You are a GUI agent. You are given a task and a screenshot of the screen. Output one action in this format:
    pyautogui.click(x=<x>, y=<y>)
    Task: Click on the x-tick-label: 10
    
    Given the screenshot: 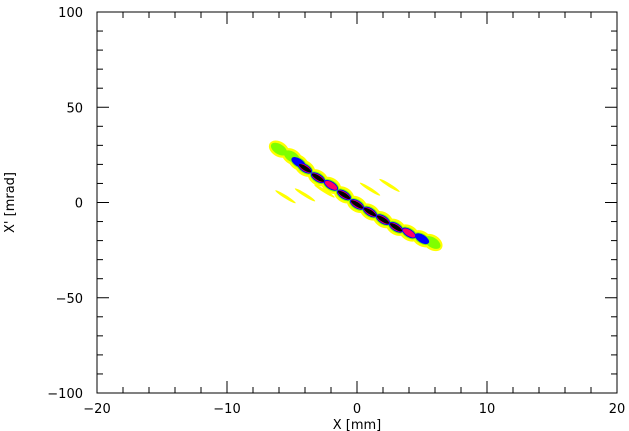 What is the action you would take?
    pyautogui.click(x=487, y=409)
    